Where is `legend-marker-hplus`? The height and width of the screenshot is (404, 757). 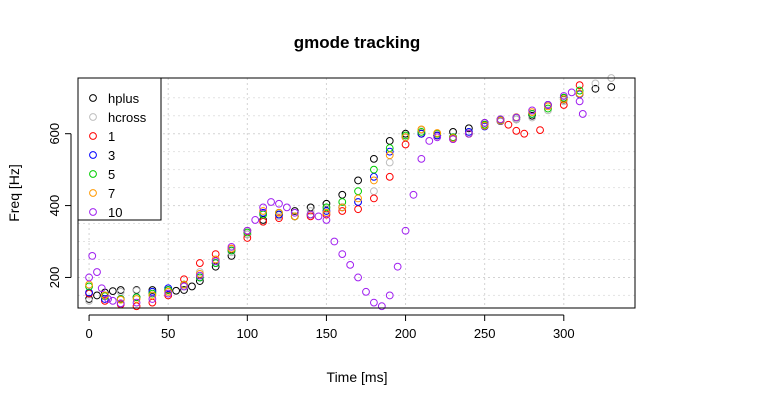 legend-marker-hplus is located at coordinates (93, 98).